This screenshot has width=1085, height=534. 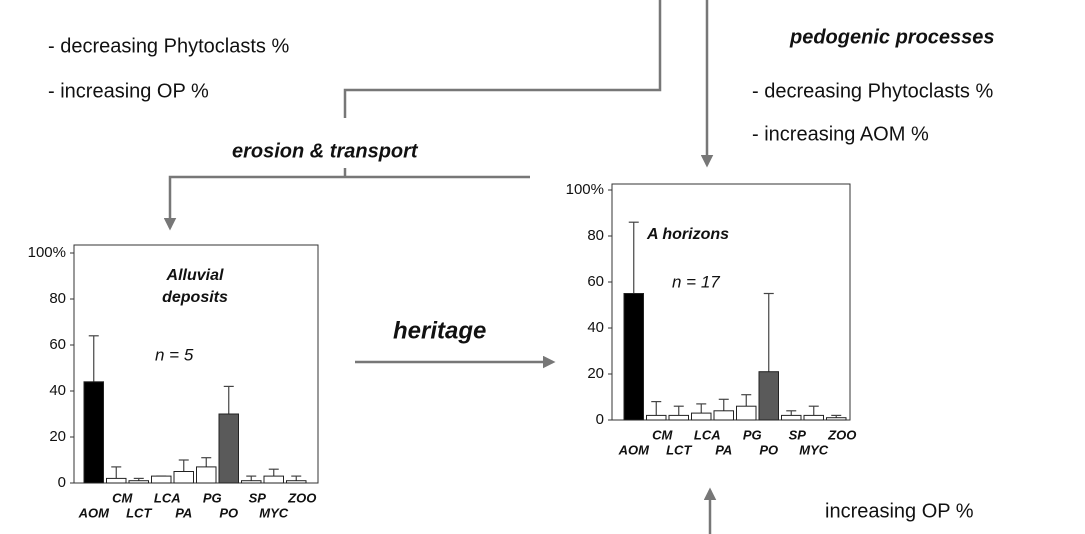 What do you see at coordinates (502, 59) in the screenshot?
I see `flow-line` at bounding box center [502, 59].